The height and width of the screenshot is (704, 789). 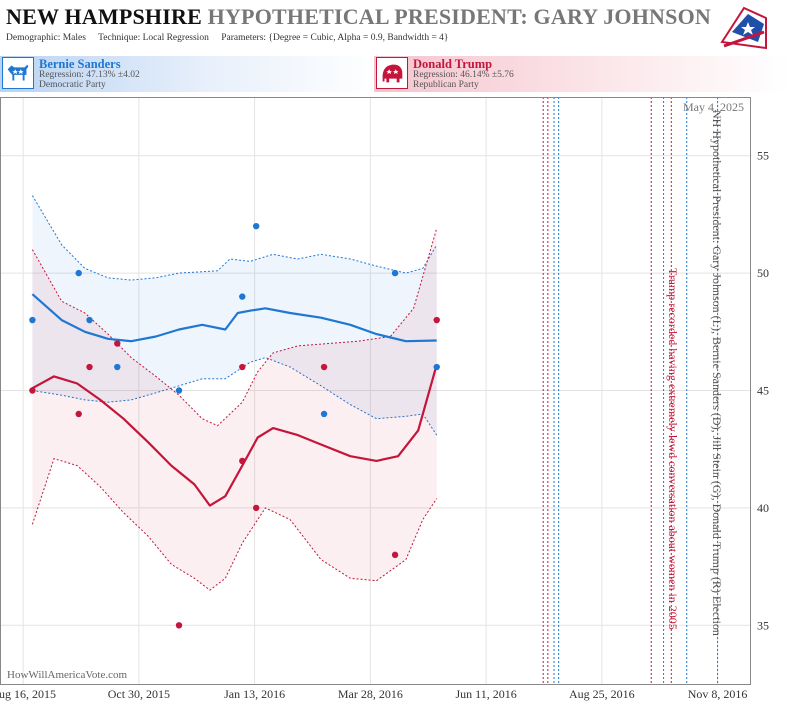 What do you see at coordinates (453, 64) in the screenshot?
I see `candidate-name: Donald Trump` at bounding box center [453, 64].